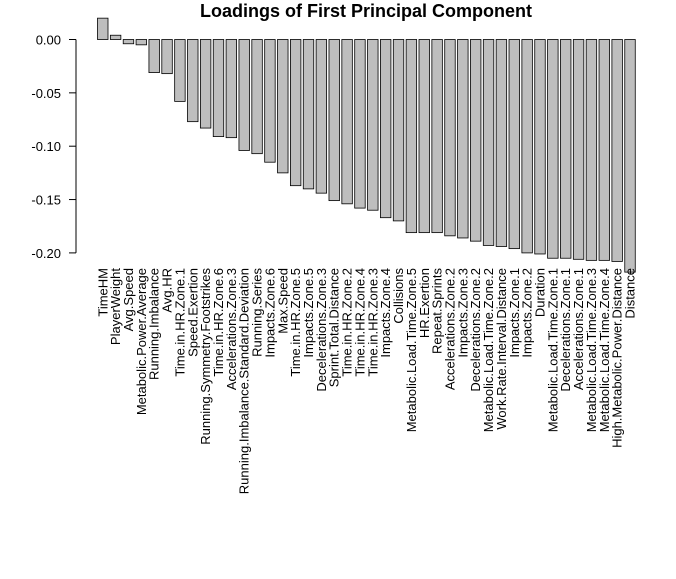 The width and height of the screenshot is (676, 579). What do you see at coordinates (424, 303) in the screenshot?
I see `x-category-label: HR.Exertion` at bounding box center [424, 303].